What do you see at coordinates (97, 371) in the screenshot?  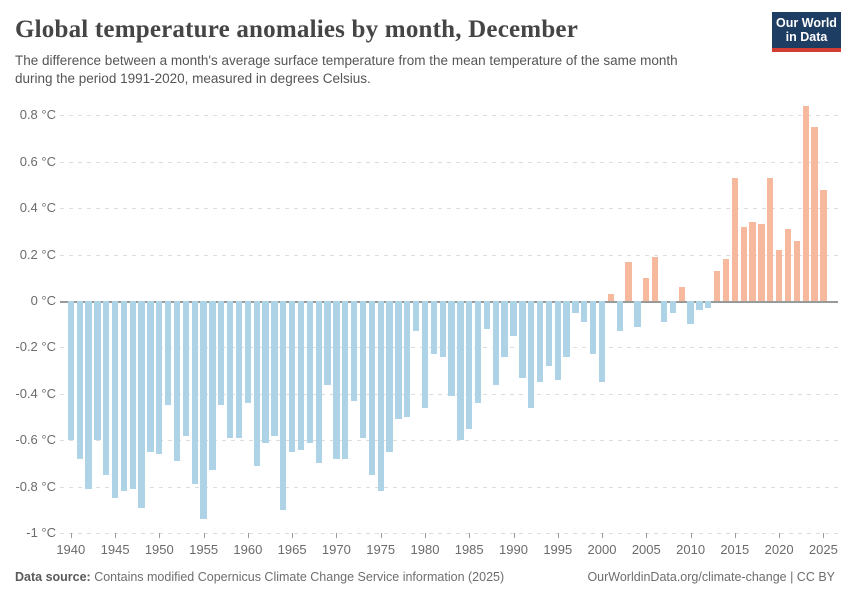 I see `bar-1943` at bounding box center [97, 371].